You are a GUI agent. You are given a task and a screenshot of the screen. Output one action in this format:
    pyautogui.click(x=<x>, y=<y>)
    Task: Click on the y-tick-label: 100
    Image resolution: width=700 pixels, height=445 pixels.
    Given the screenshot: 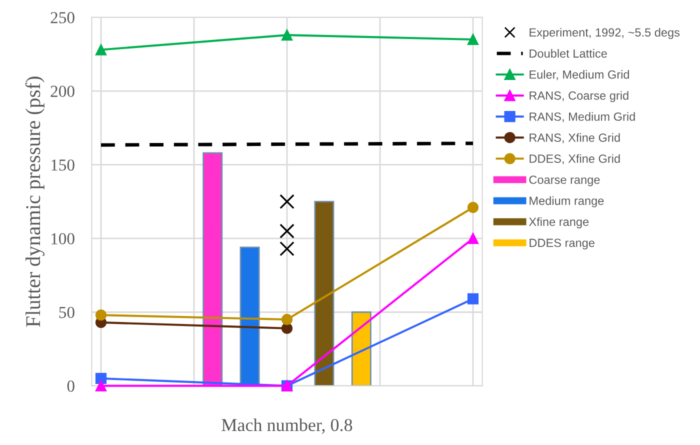 What is the action you would take?
    pyautogui.click(x=63, y=238)
    